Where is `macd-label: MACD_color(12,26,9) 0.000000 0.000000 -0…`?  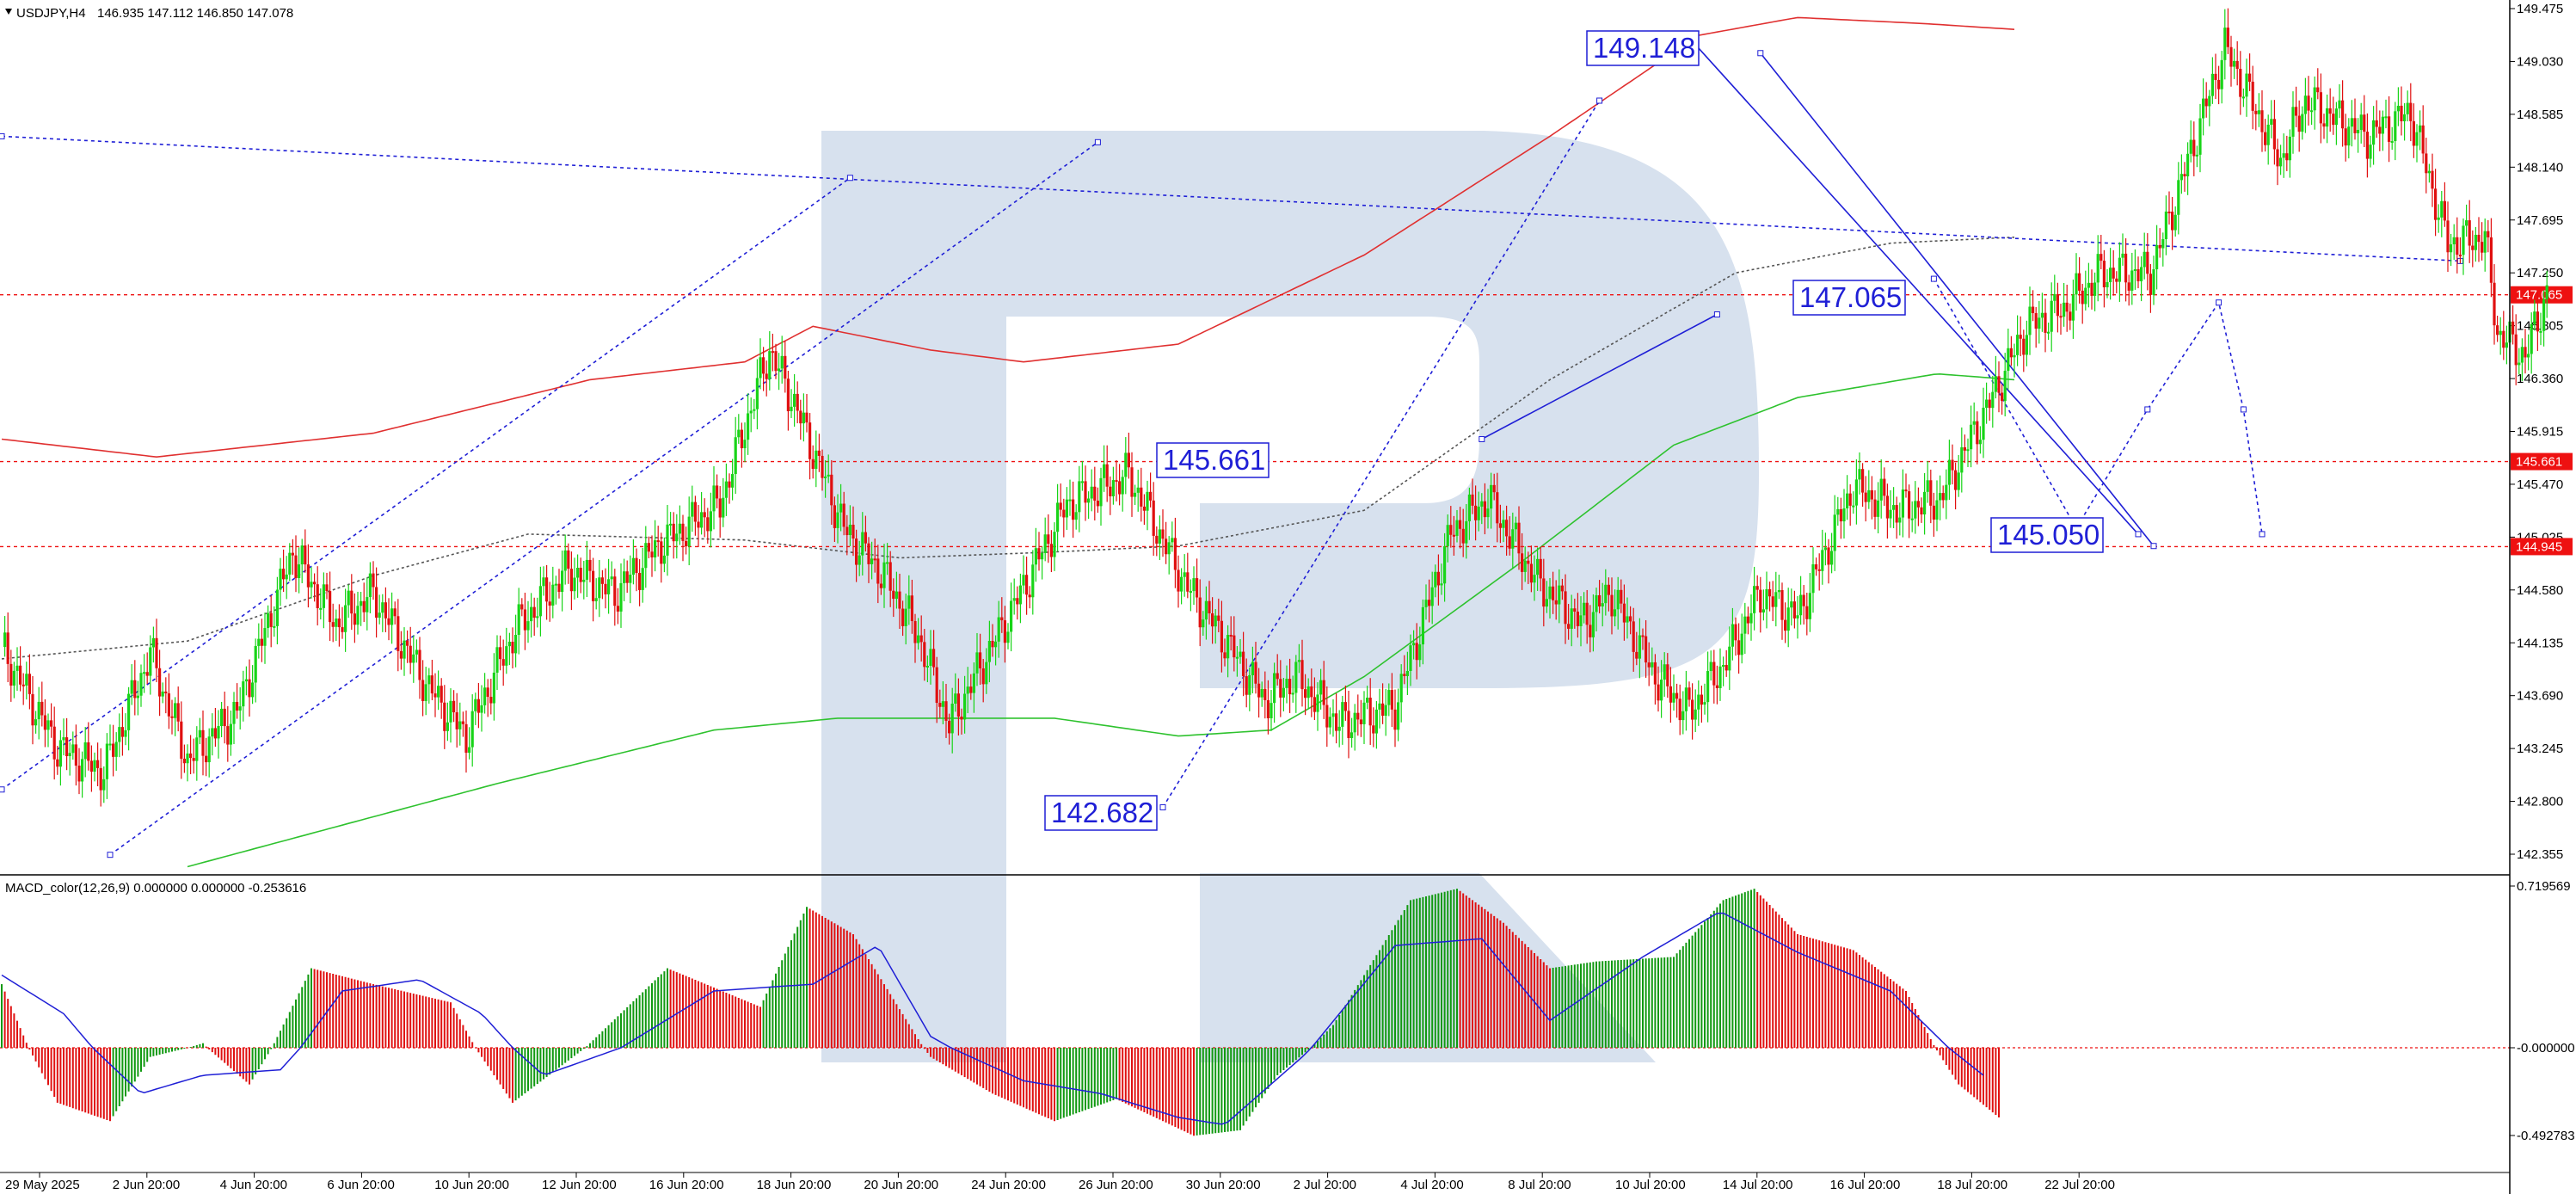
macd-label: MACD_color(12,26,9) 0.000000 0.000000 -0… is located at coordinates (155, 888).